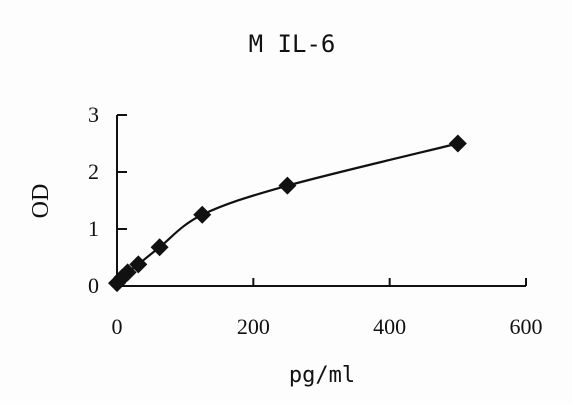 This screenshot has width=572, height=407. What do you see at coordinates (93, 171) in the screenshot?
I see `y-tick-label: 2` at bounding box center [93, 171].